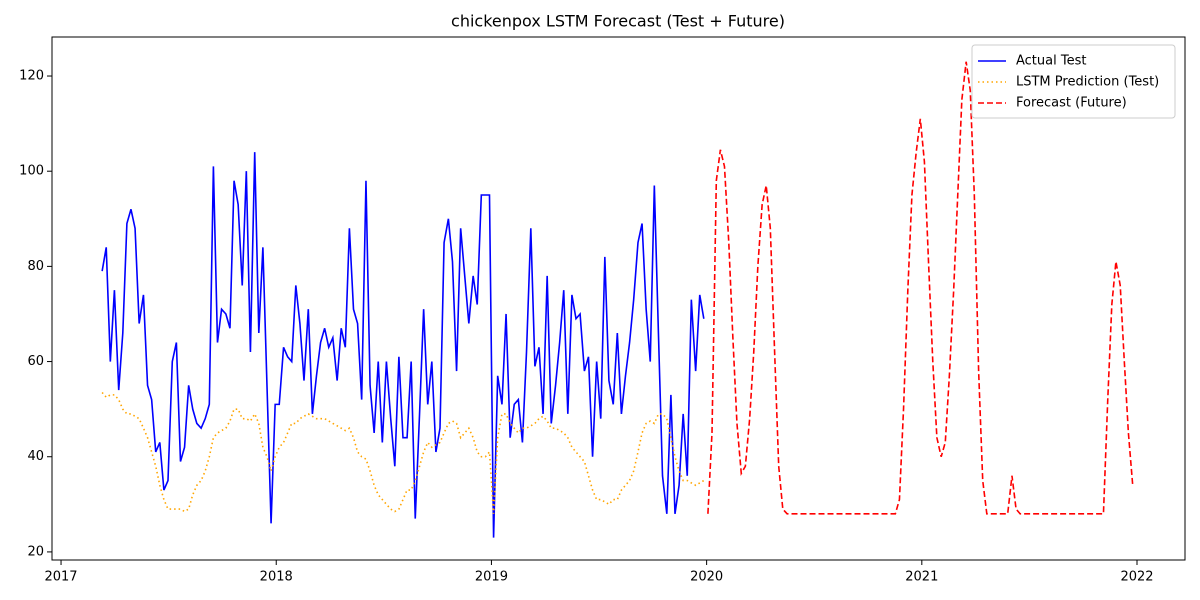  I want to click on x-tick-label: 2022, so click(1136, 577).